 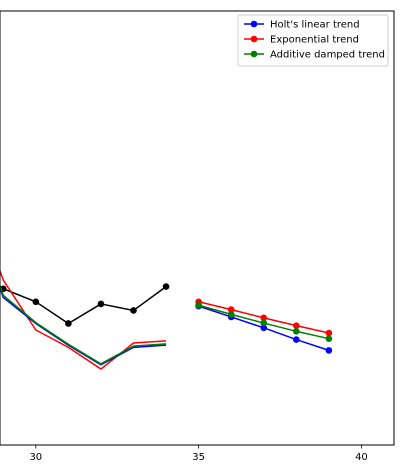 I want to click on legend-entry: Exponential trend, so click(x=301, y=40).